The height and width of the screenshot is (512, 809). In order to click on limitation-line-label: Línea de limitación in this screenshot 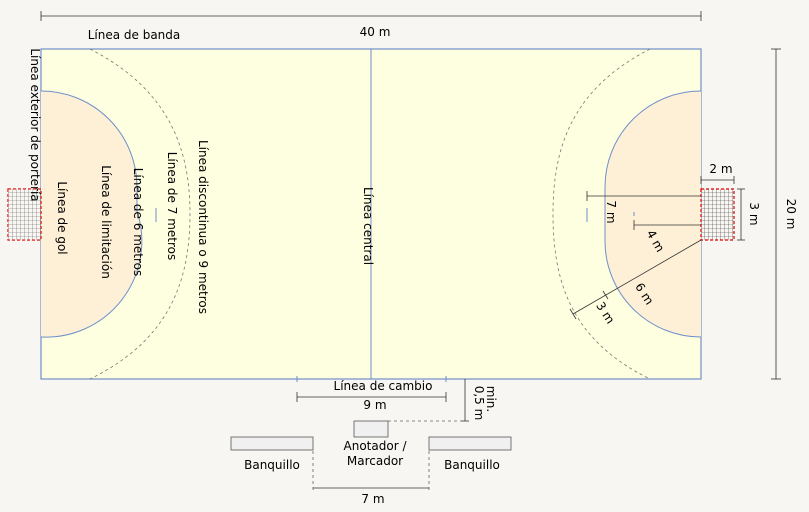, I will do `click(106, 222)`.